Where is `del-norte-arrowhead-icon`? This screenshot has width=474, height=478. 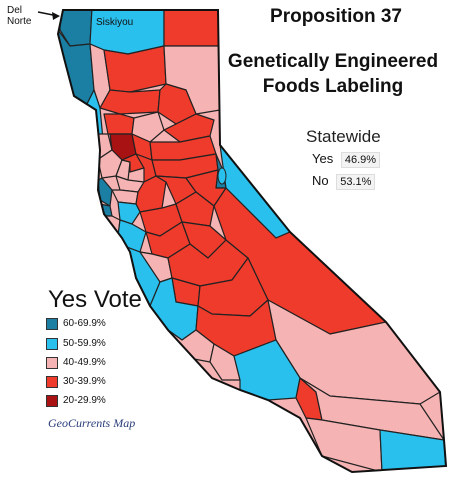 del-norte-arrowhead-icon is located at coordinates (56, 16).